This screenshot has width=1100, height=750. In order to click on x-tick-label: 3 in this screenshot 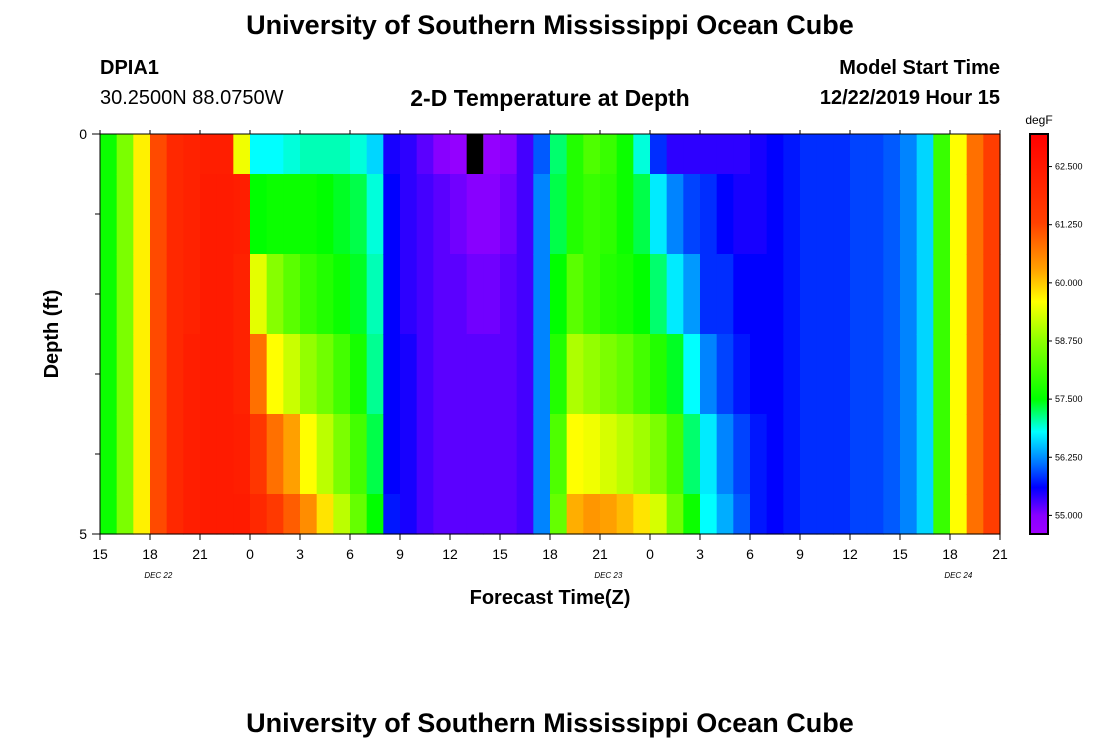, I will do `click(300, 554)`.